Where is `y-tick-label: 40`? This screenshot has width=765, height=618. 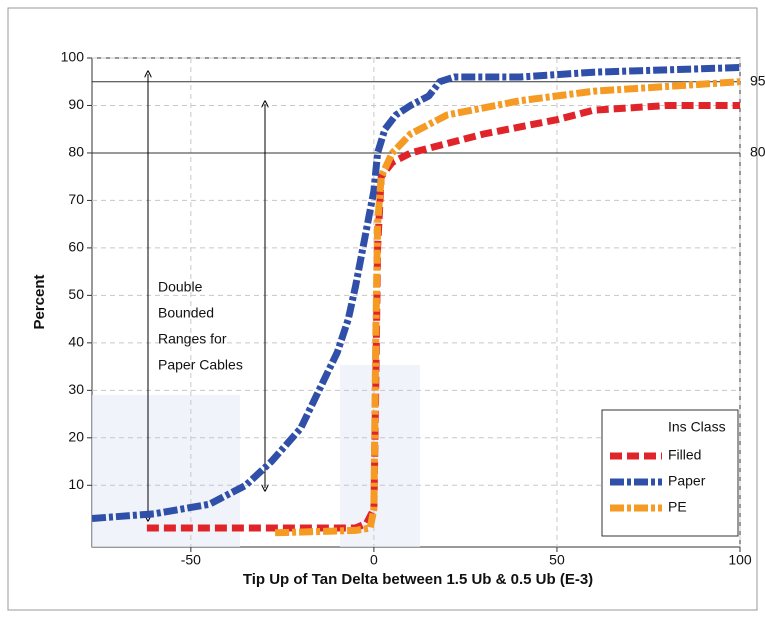 y-tick-label: 40 is located at coordinates (76, 342).